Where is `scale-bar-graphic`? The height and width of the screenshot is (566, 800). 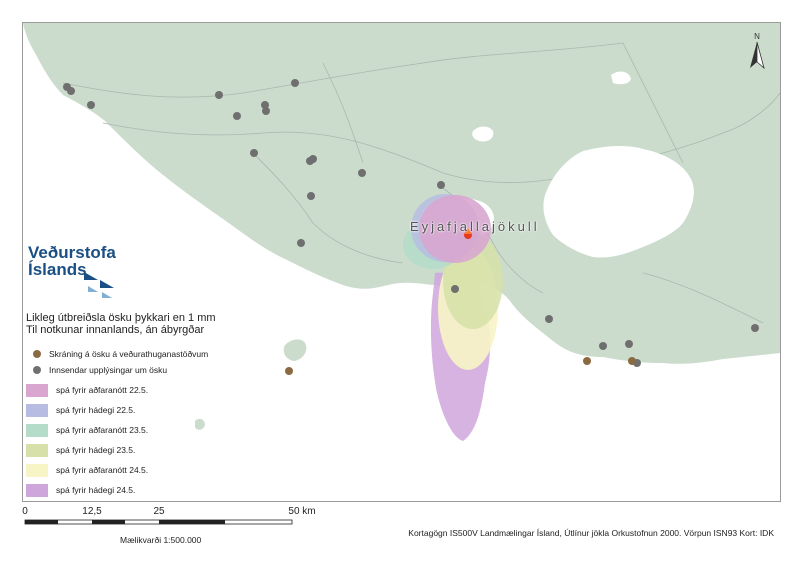
scale-bar-graphic is located at coordinates (158, 522).